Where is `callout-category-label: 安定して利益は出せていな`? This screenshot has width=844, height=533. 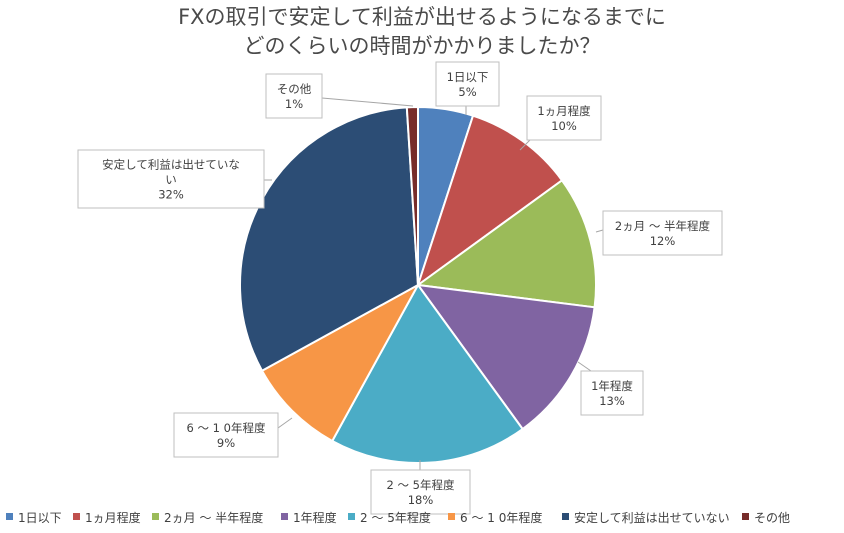
callout-category-label: 安定して利益は出せていな is located at coordinates (171, 165).